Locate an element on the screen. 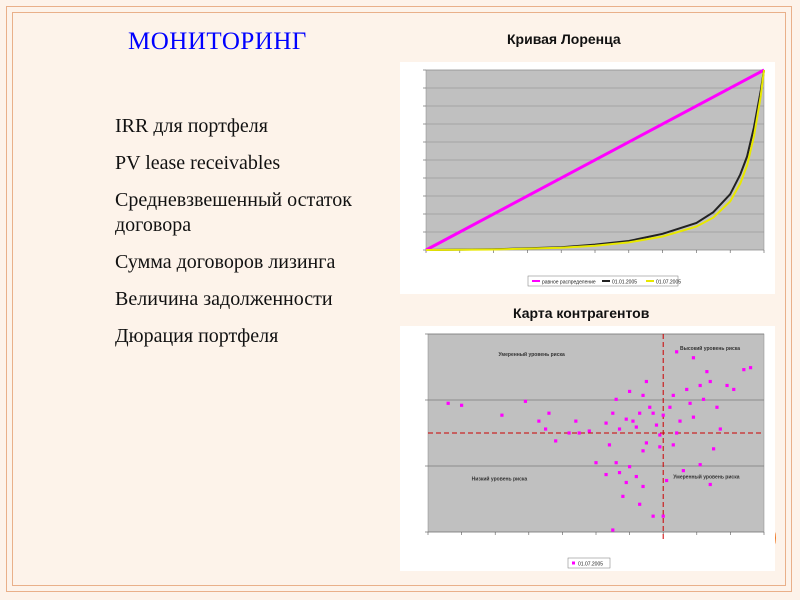 This screenshot has height=600, width=800. legend-box is located at coordinates (589, 563).